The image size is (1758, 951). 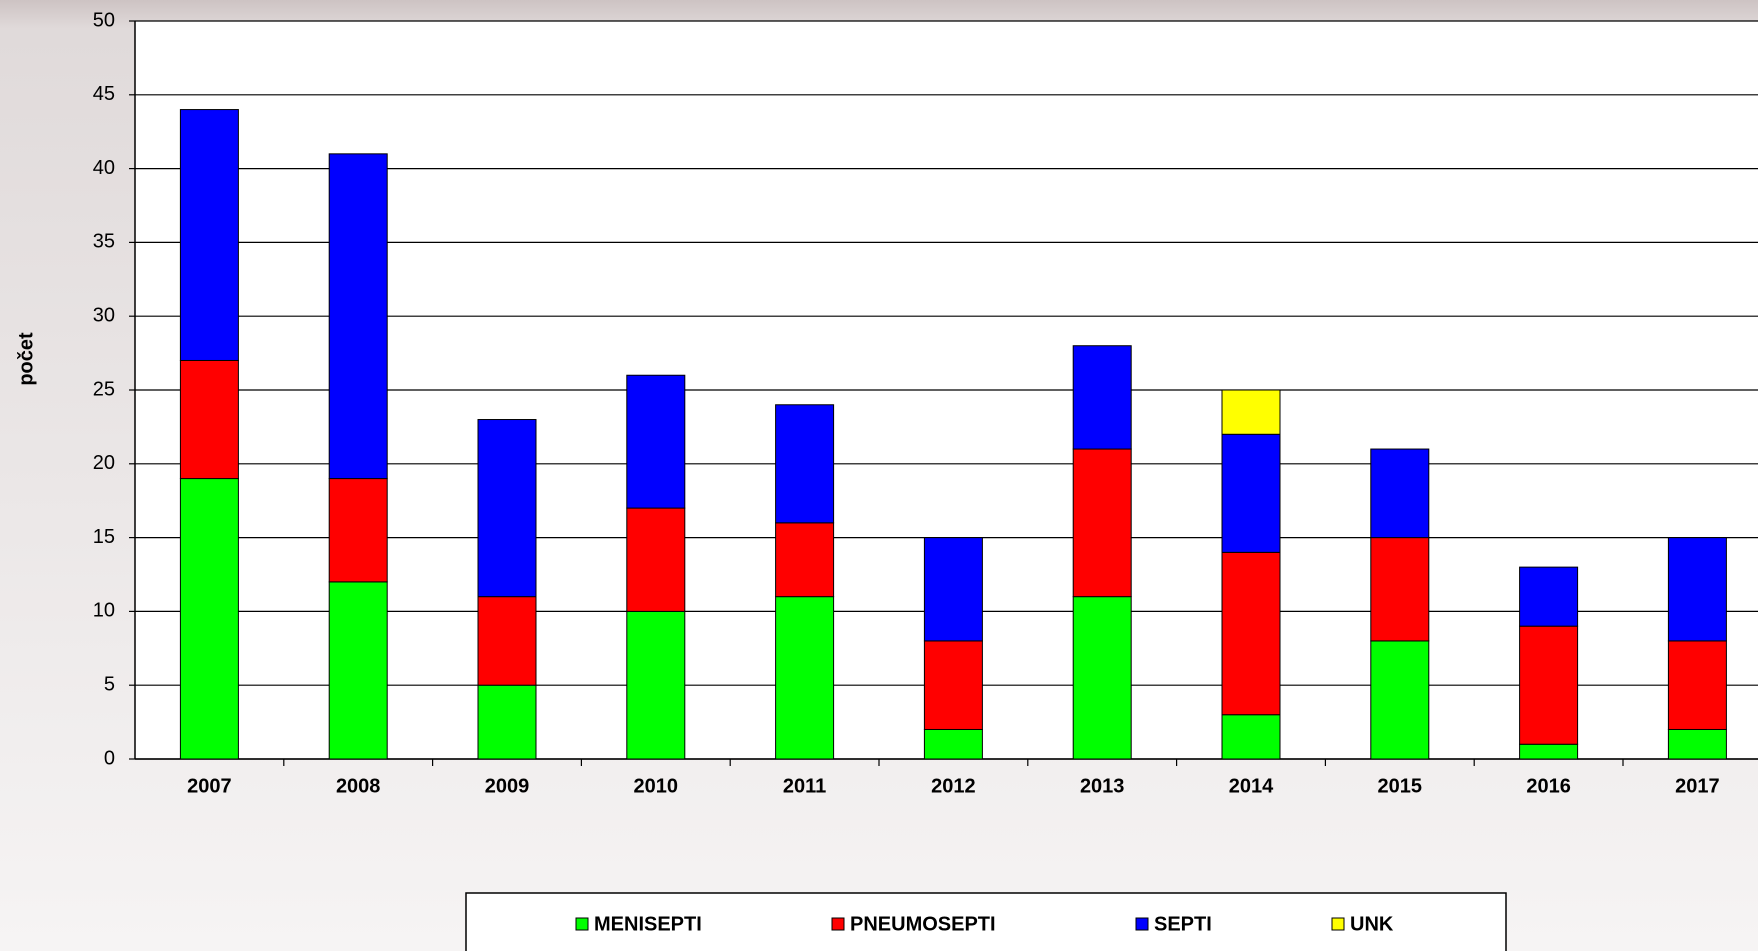 What do you see at coordinates (1548, 786) in the screenshot?
I see `x-tick-label: 2016` at bounding box center [1548, 786].